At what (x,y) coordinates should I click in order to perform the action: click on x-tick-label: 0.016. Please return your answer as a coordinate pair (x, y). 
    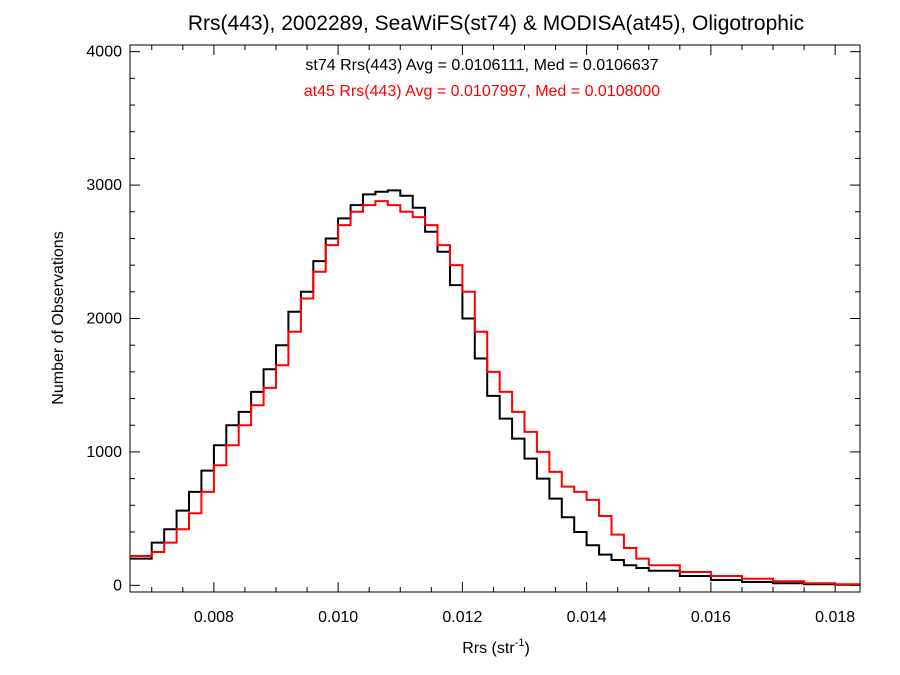
    Looking at the image, I should click on (711, 617).